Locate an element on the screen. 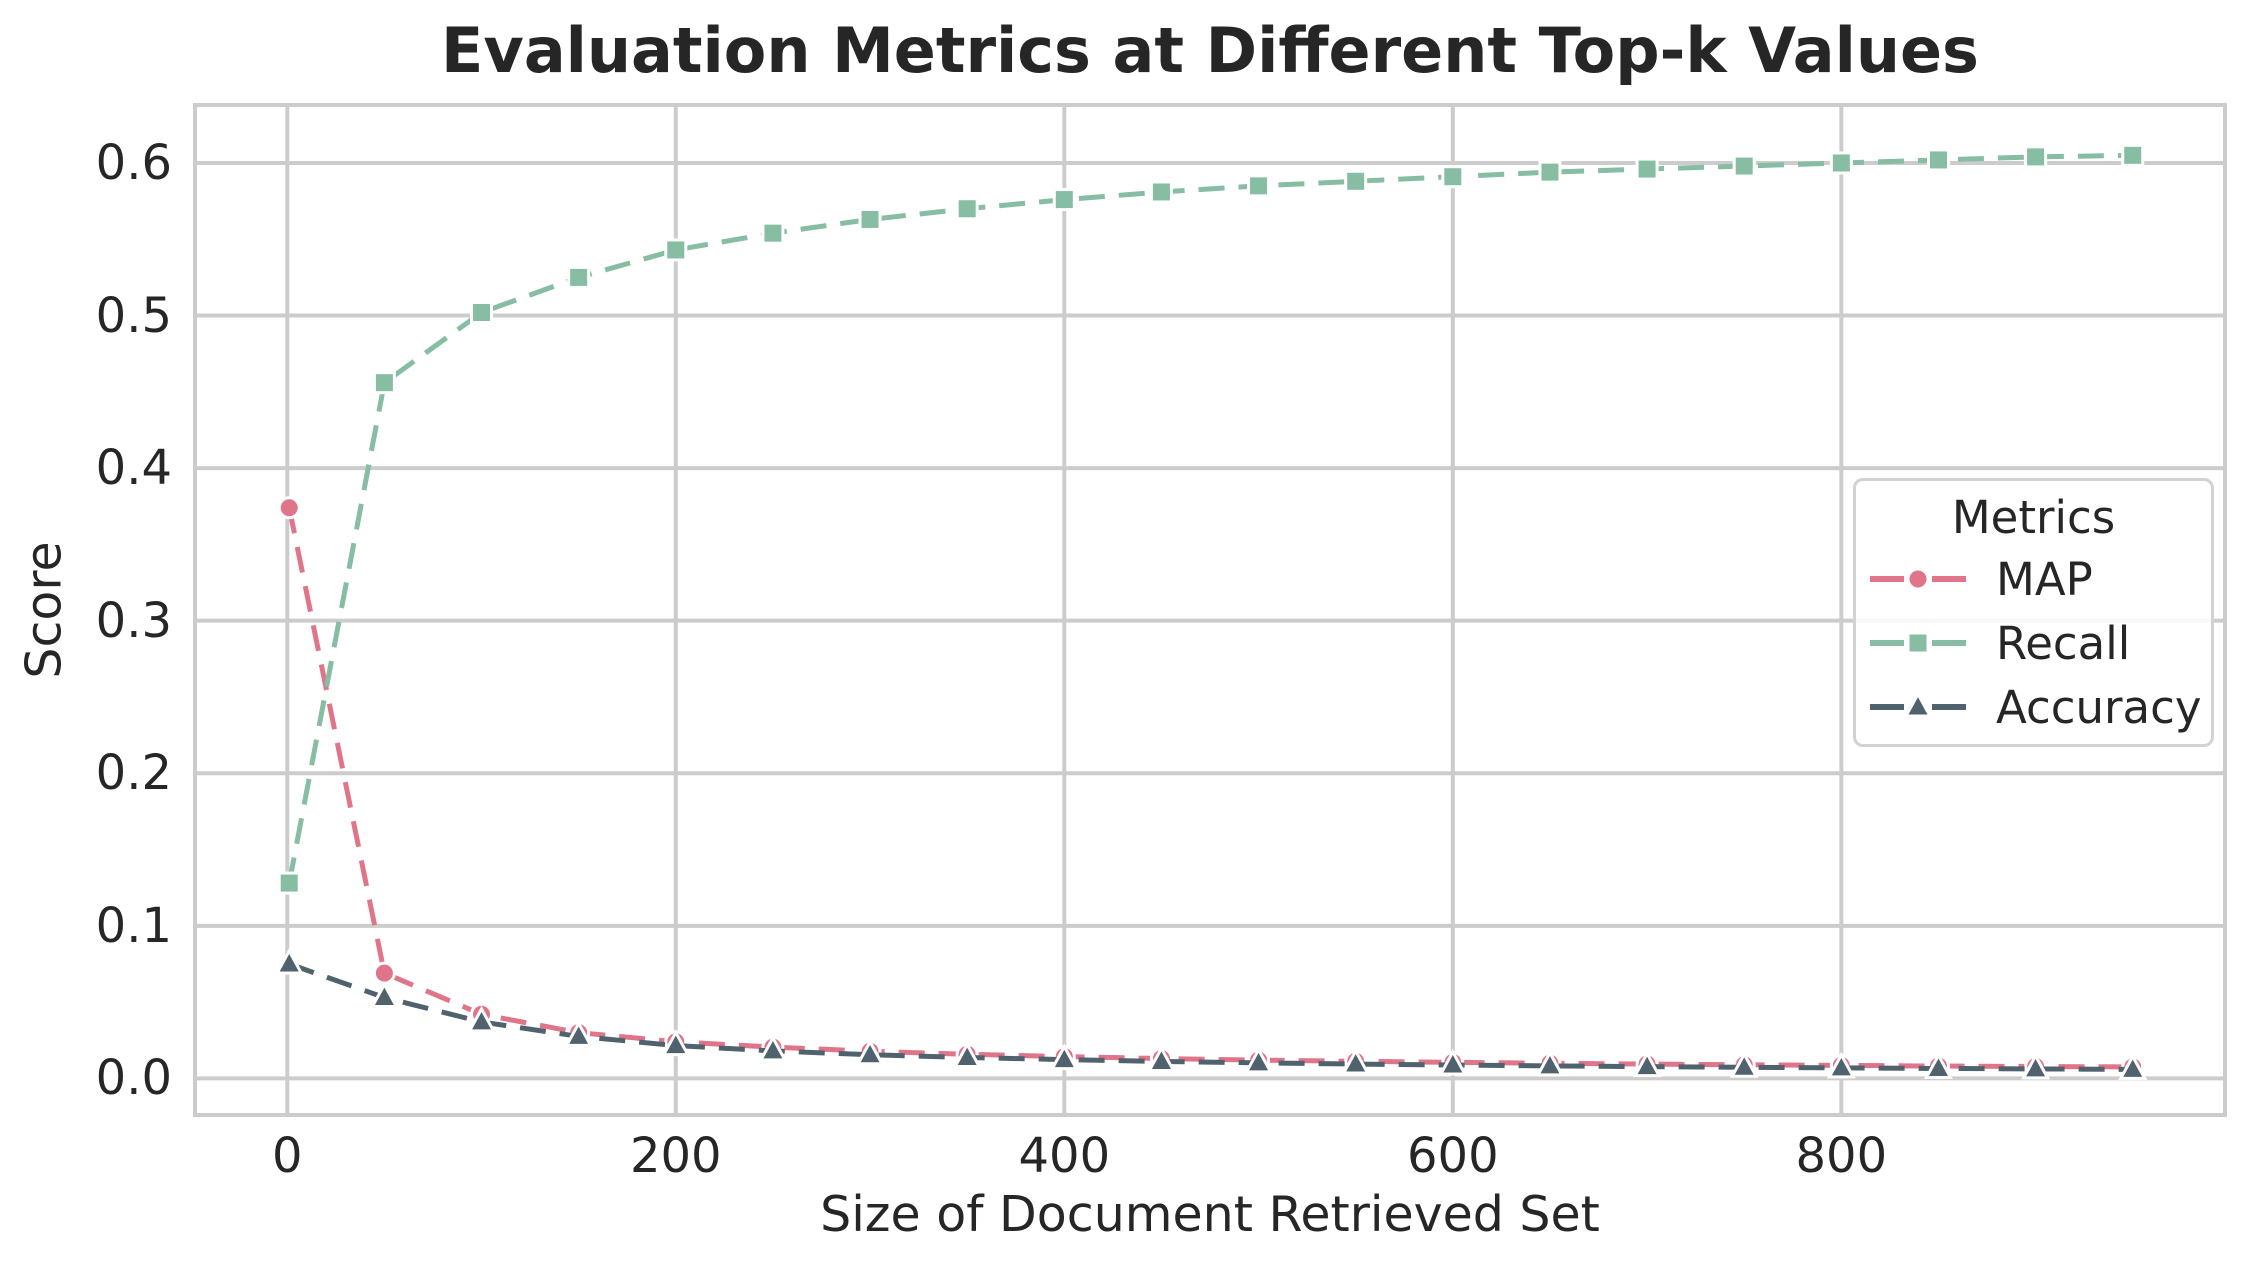 The width and height of the screenshot is (2252, 1266). x-tick-label: 600 is located at coordinates (1453, 1156).